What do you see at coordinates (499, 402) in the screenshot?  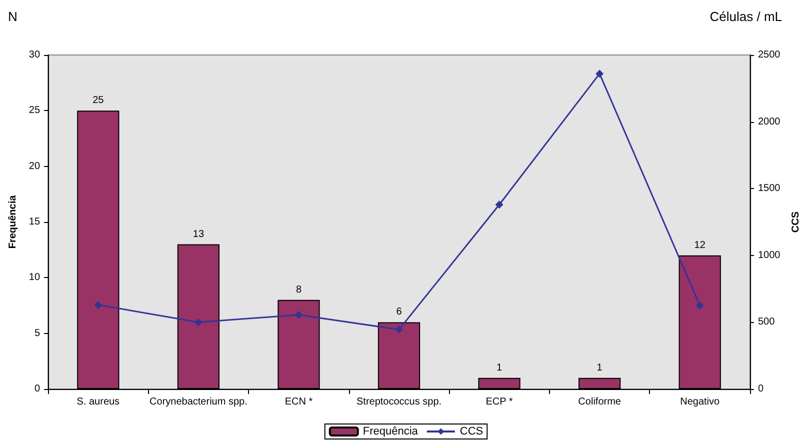 I see `x-tick-label: ECP *` at bounding box center [499, 402].